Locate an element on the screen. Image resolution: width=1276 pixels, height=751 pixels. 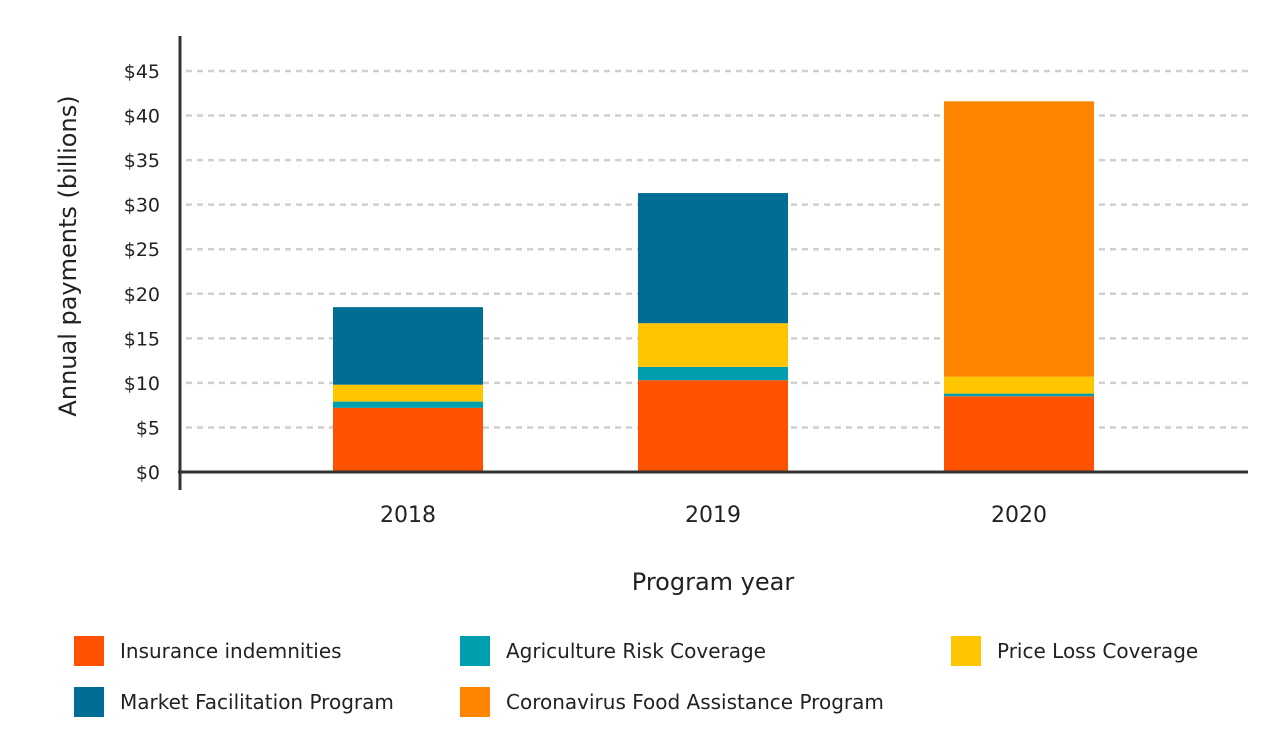
y-tick-label: $5 is located at coordinates (148, 428).